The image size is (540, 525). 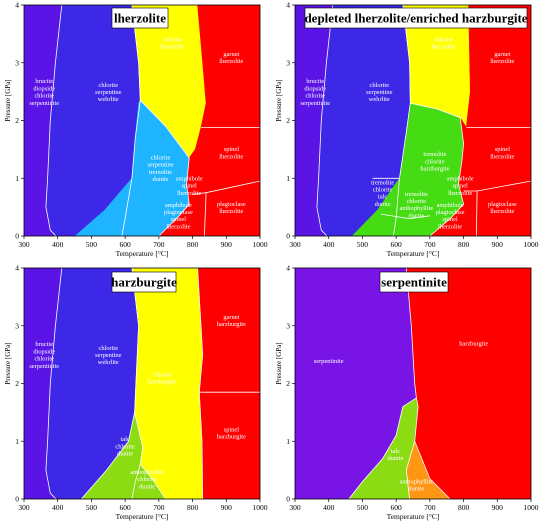 I want to click on field-garnet-harzburgite, so click(x=228, y=330).